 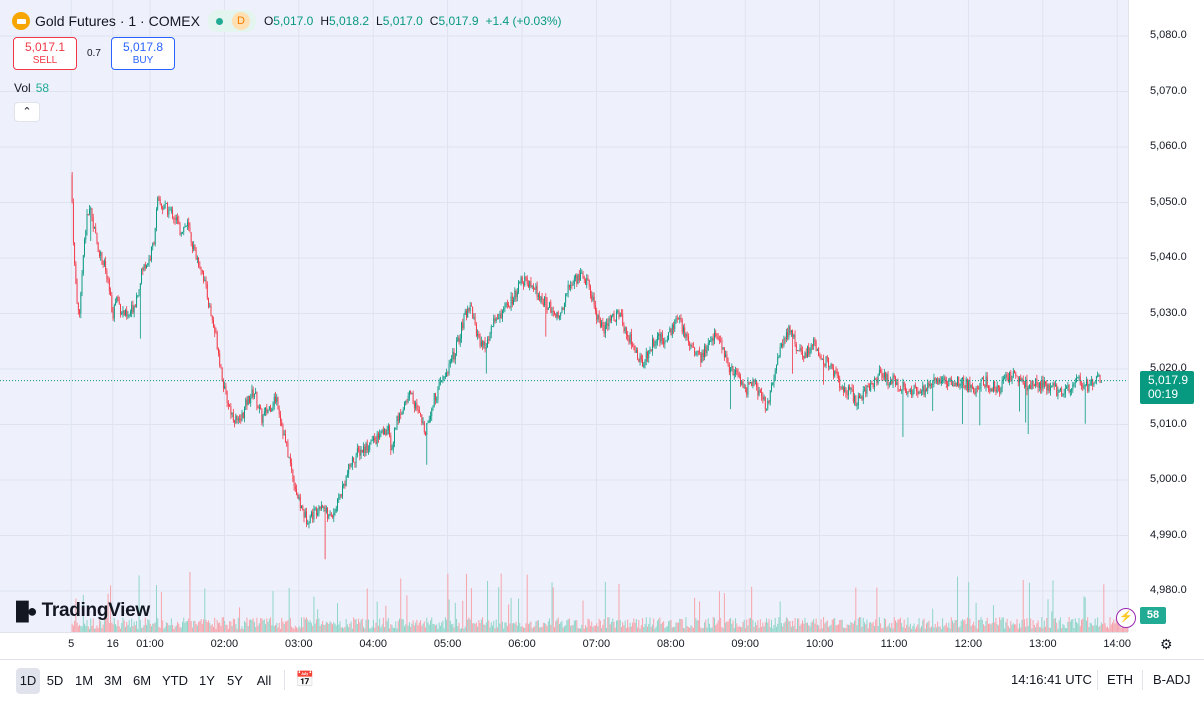 What do you see at coordinates (1166, 316) in the screenshot?
I see `price-axis` at bounding box center [1166, 316].